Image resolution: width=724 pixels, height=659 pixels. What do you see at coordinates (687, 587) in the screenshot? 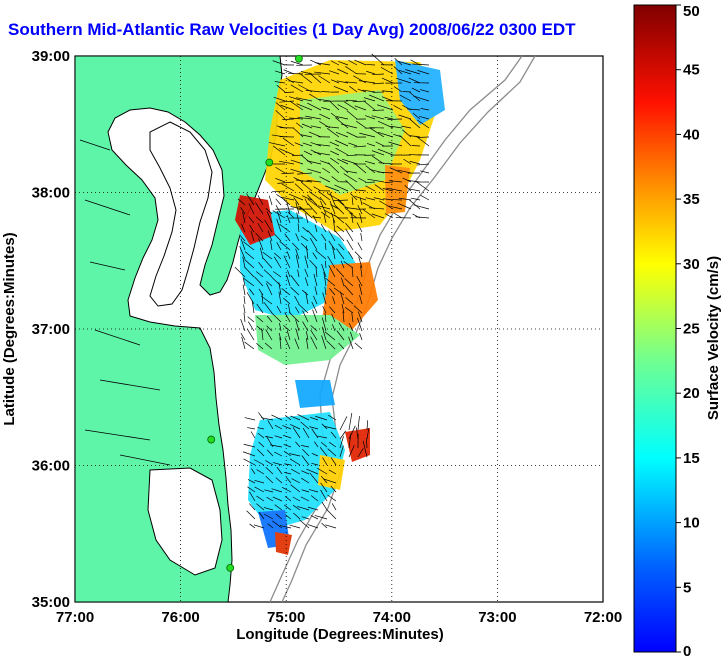
I see `colorbar-tick-label: 5` at bounding box center [687, 587].